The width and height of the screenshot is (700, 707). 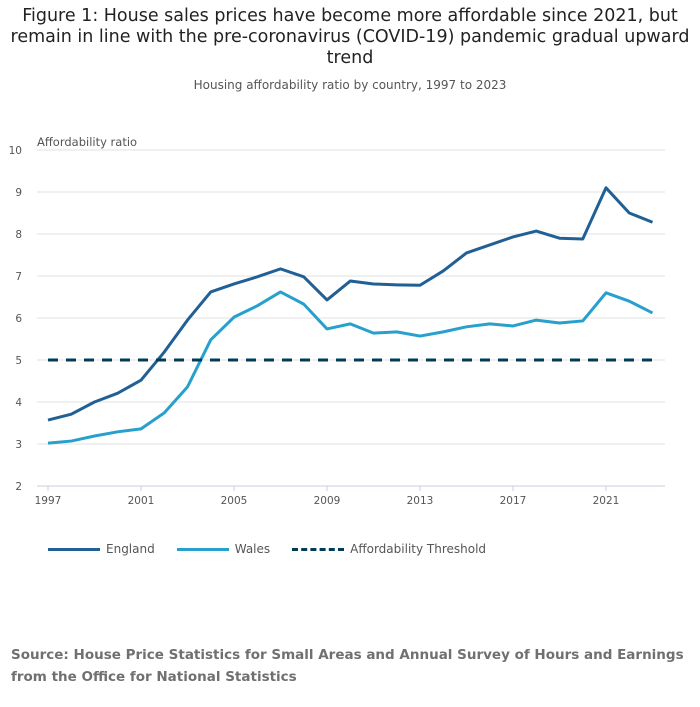 I want to click on x-tick-label: 2017, so click(x=513, y=501).